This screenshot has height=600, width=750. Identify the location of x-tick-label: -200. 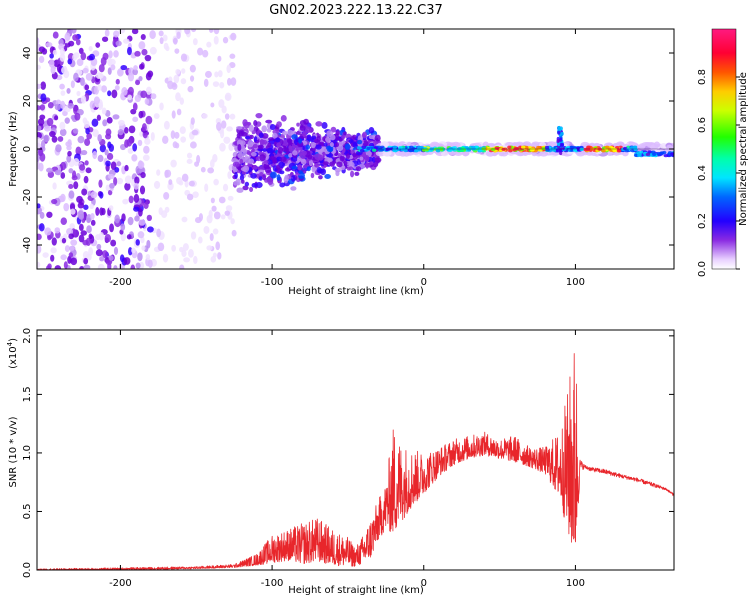
(120, 583).